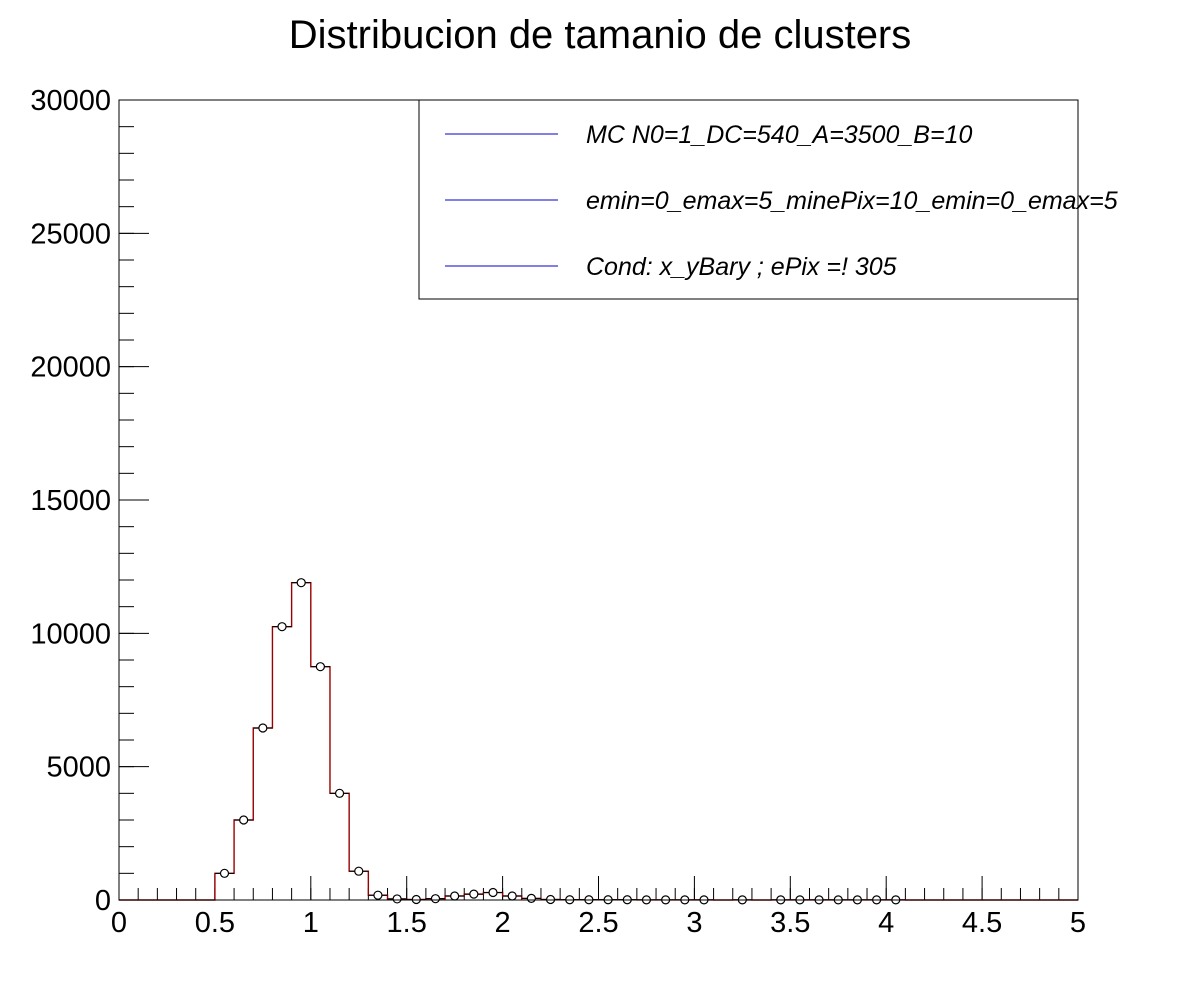  Describe the element at coordinates (600, 35) in the screenshot. I see `chart-title: Distribucion de tamanio de clusters` at that location.